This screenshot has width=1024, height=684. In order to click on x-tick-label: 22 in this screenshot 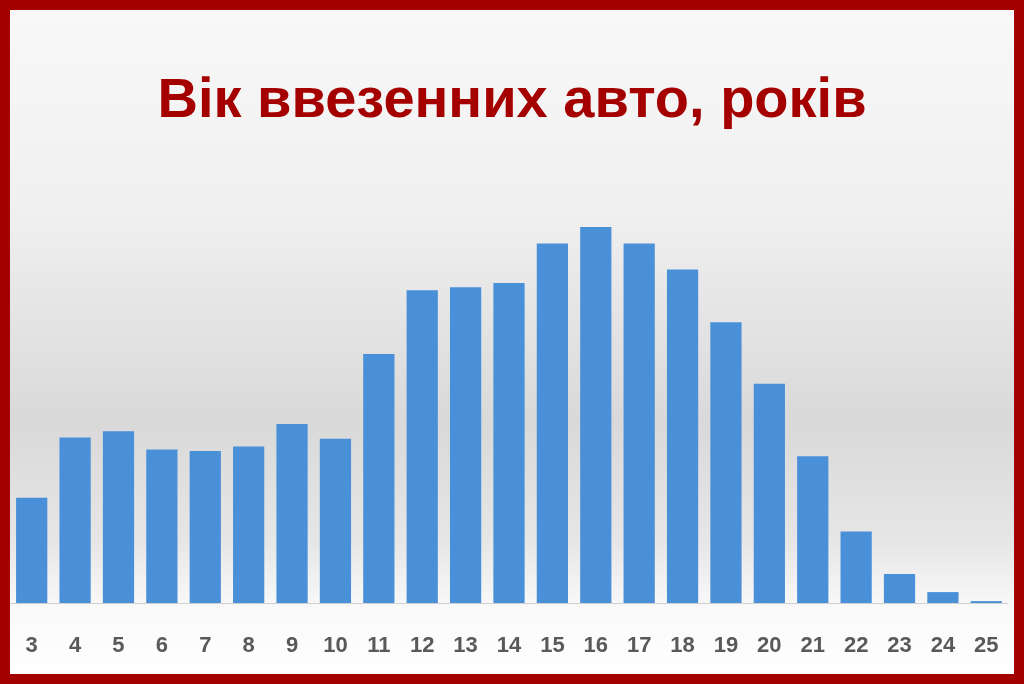, I will do `click(856, 644)`.